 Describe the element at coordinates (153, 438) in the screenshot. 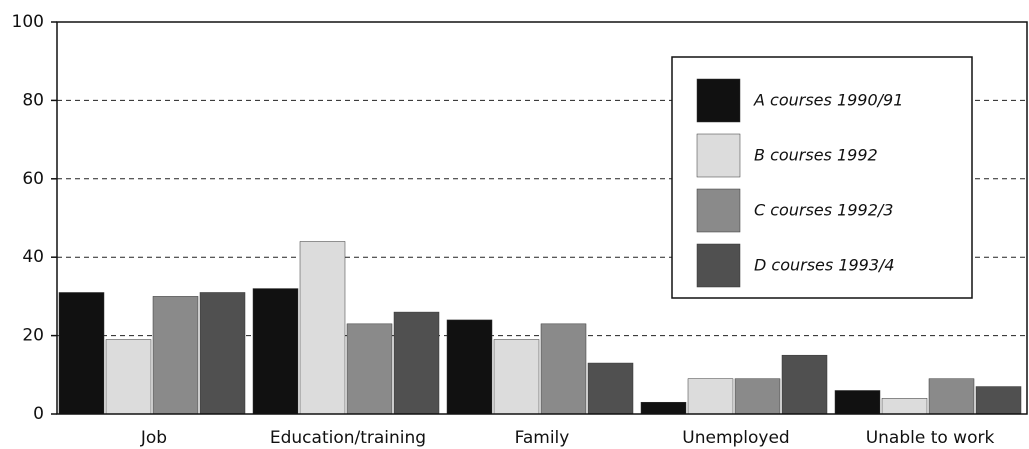

I see `x-tick-label: Job` at that location.